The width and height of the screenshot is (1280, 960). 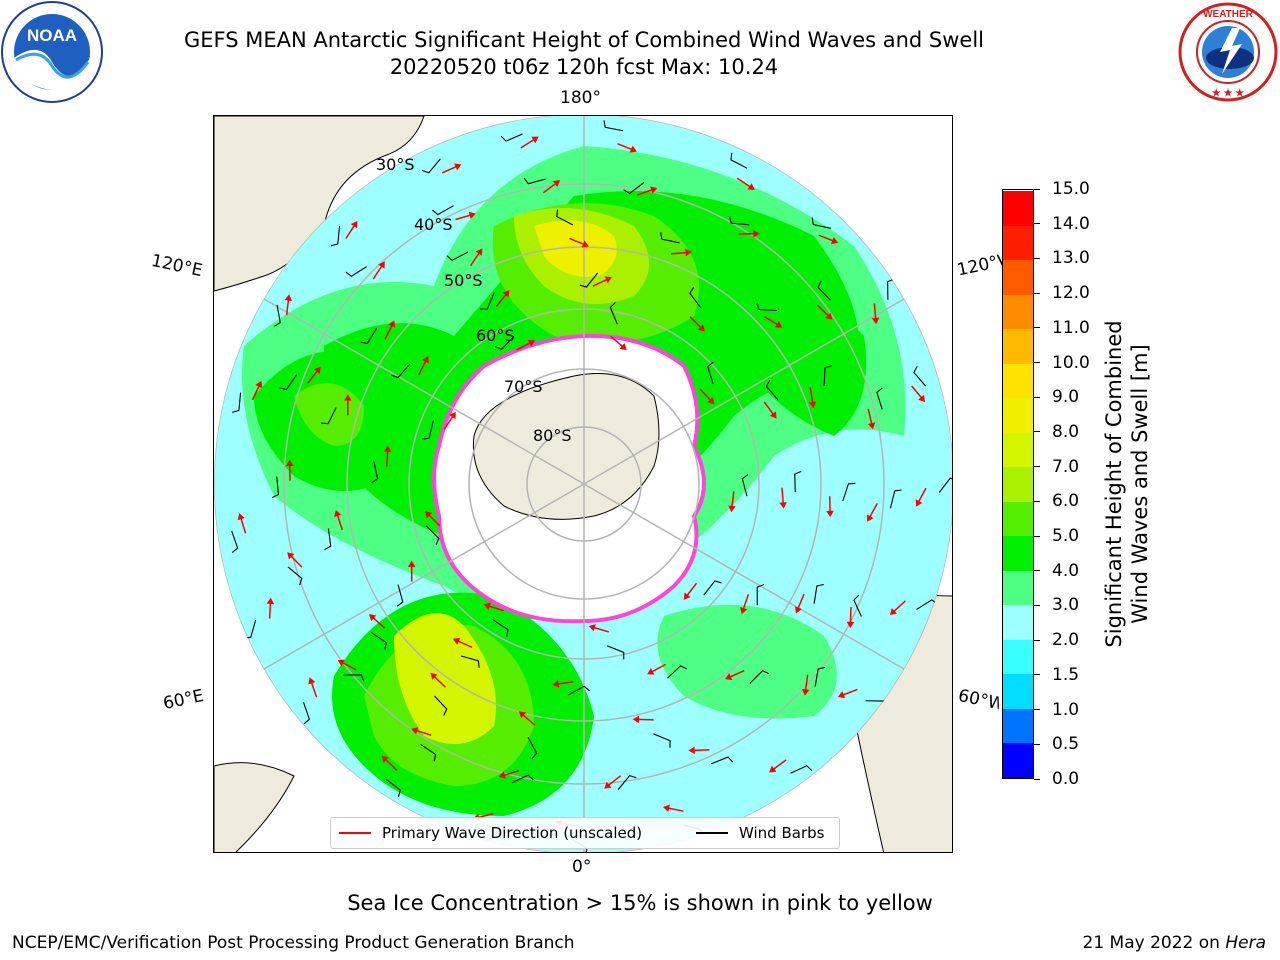 What do you see at coordinates (1071, 327) in the screenshot?
I see `colorbar-tick-label: 11.0` at bounding box center [1071, 327].